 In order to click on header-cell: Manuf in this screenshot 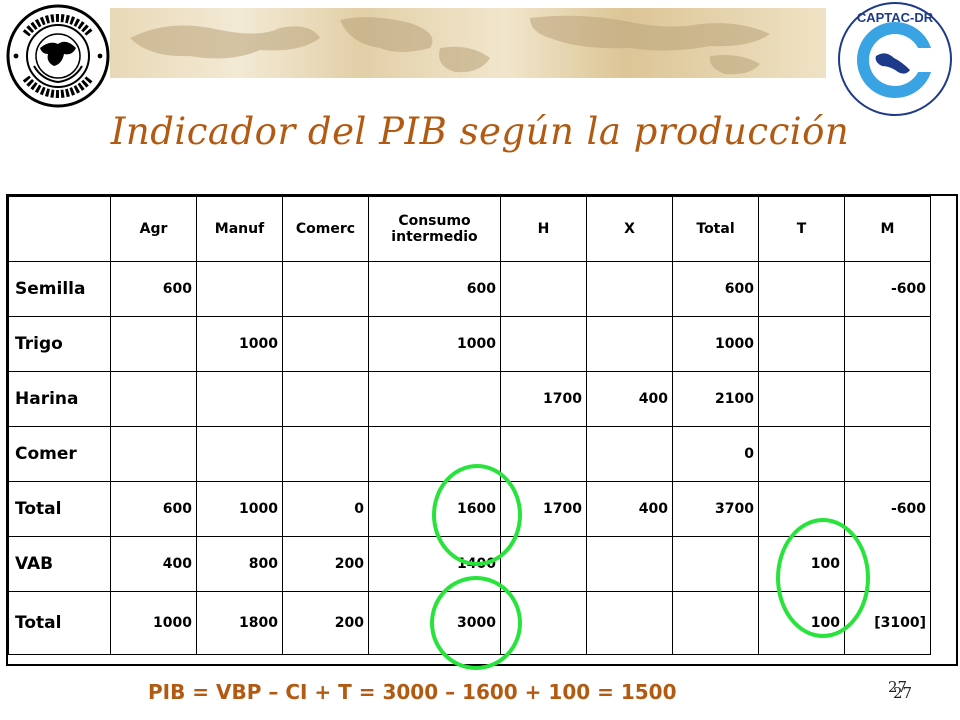, I will do `click(239, 229)`.